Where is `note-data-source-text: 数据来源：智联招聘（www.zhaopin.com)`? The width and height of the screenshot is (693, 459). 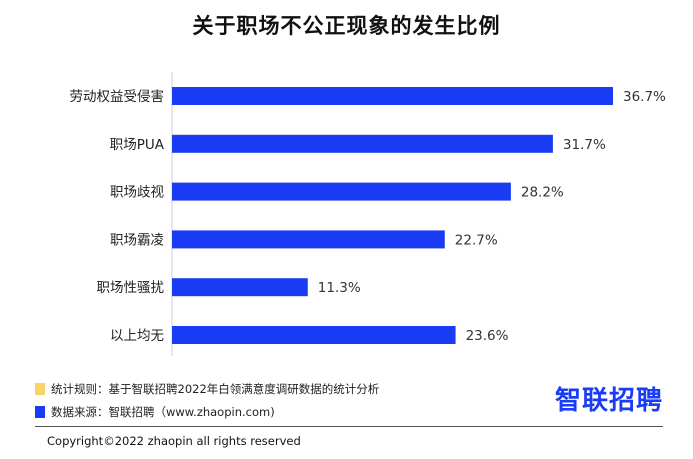
note-data-source-text: 数据来源：智联招聘（www.zhaopin.com) is located at coordinates (163, 412).